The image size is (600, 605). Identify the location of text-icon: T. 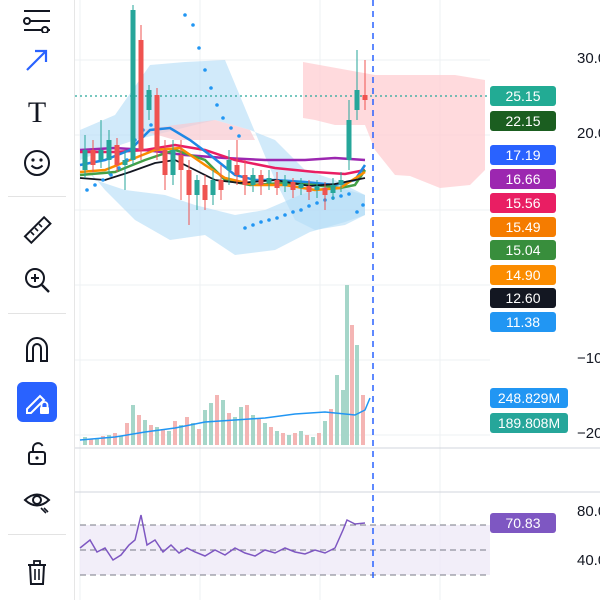
(37, 112).